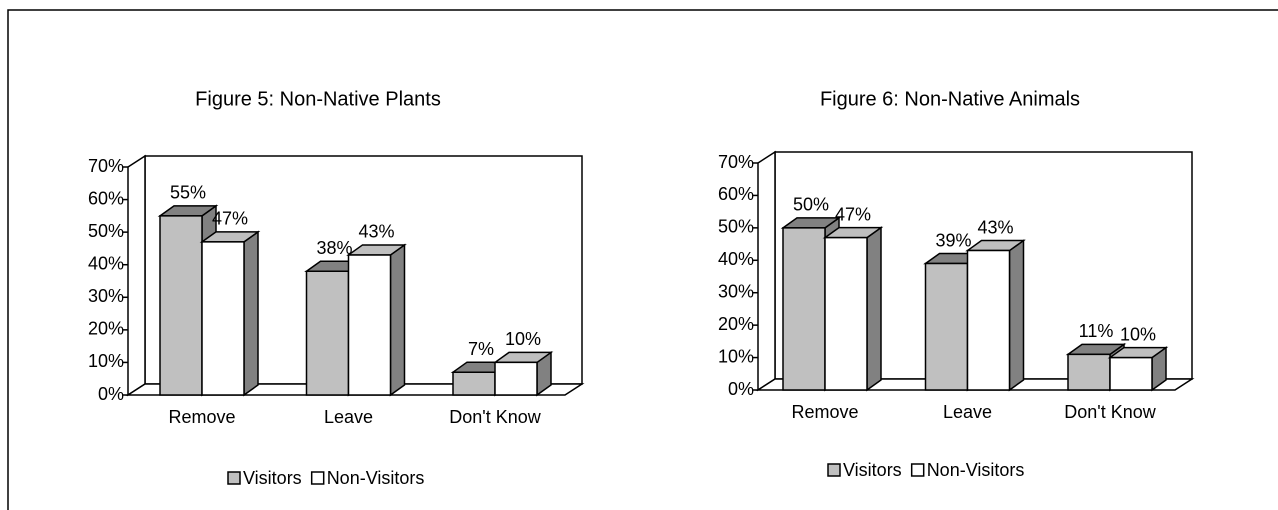 The height and width of the screenshot is (510, 1278). Describe the element at coordinates (188, 193) in the screenshot. I see `data-label: 55%` at that location.